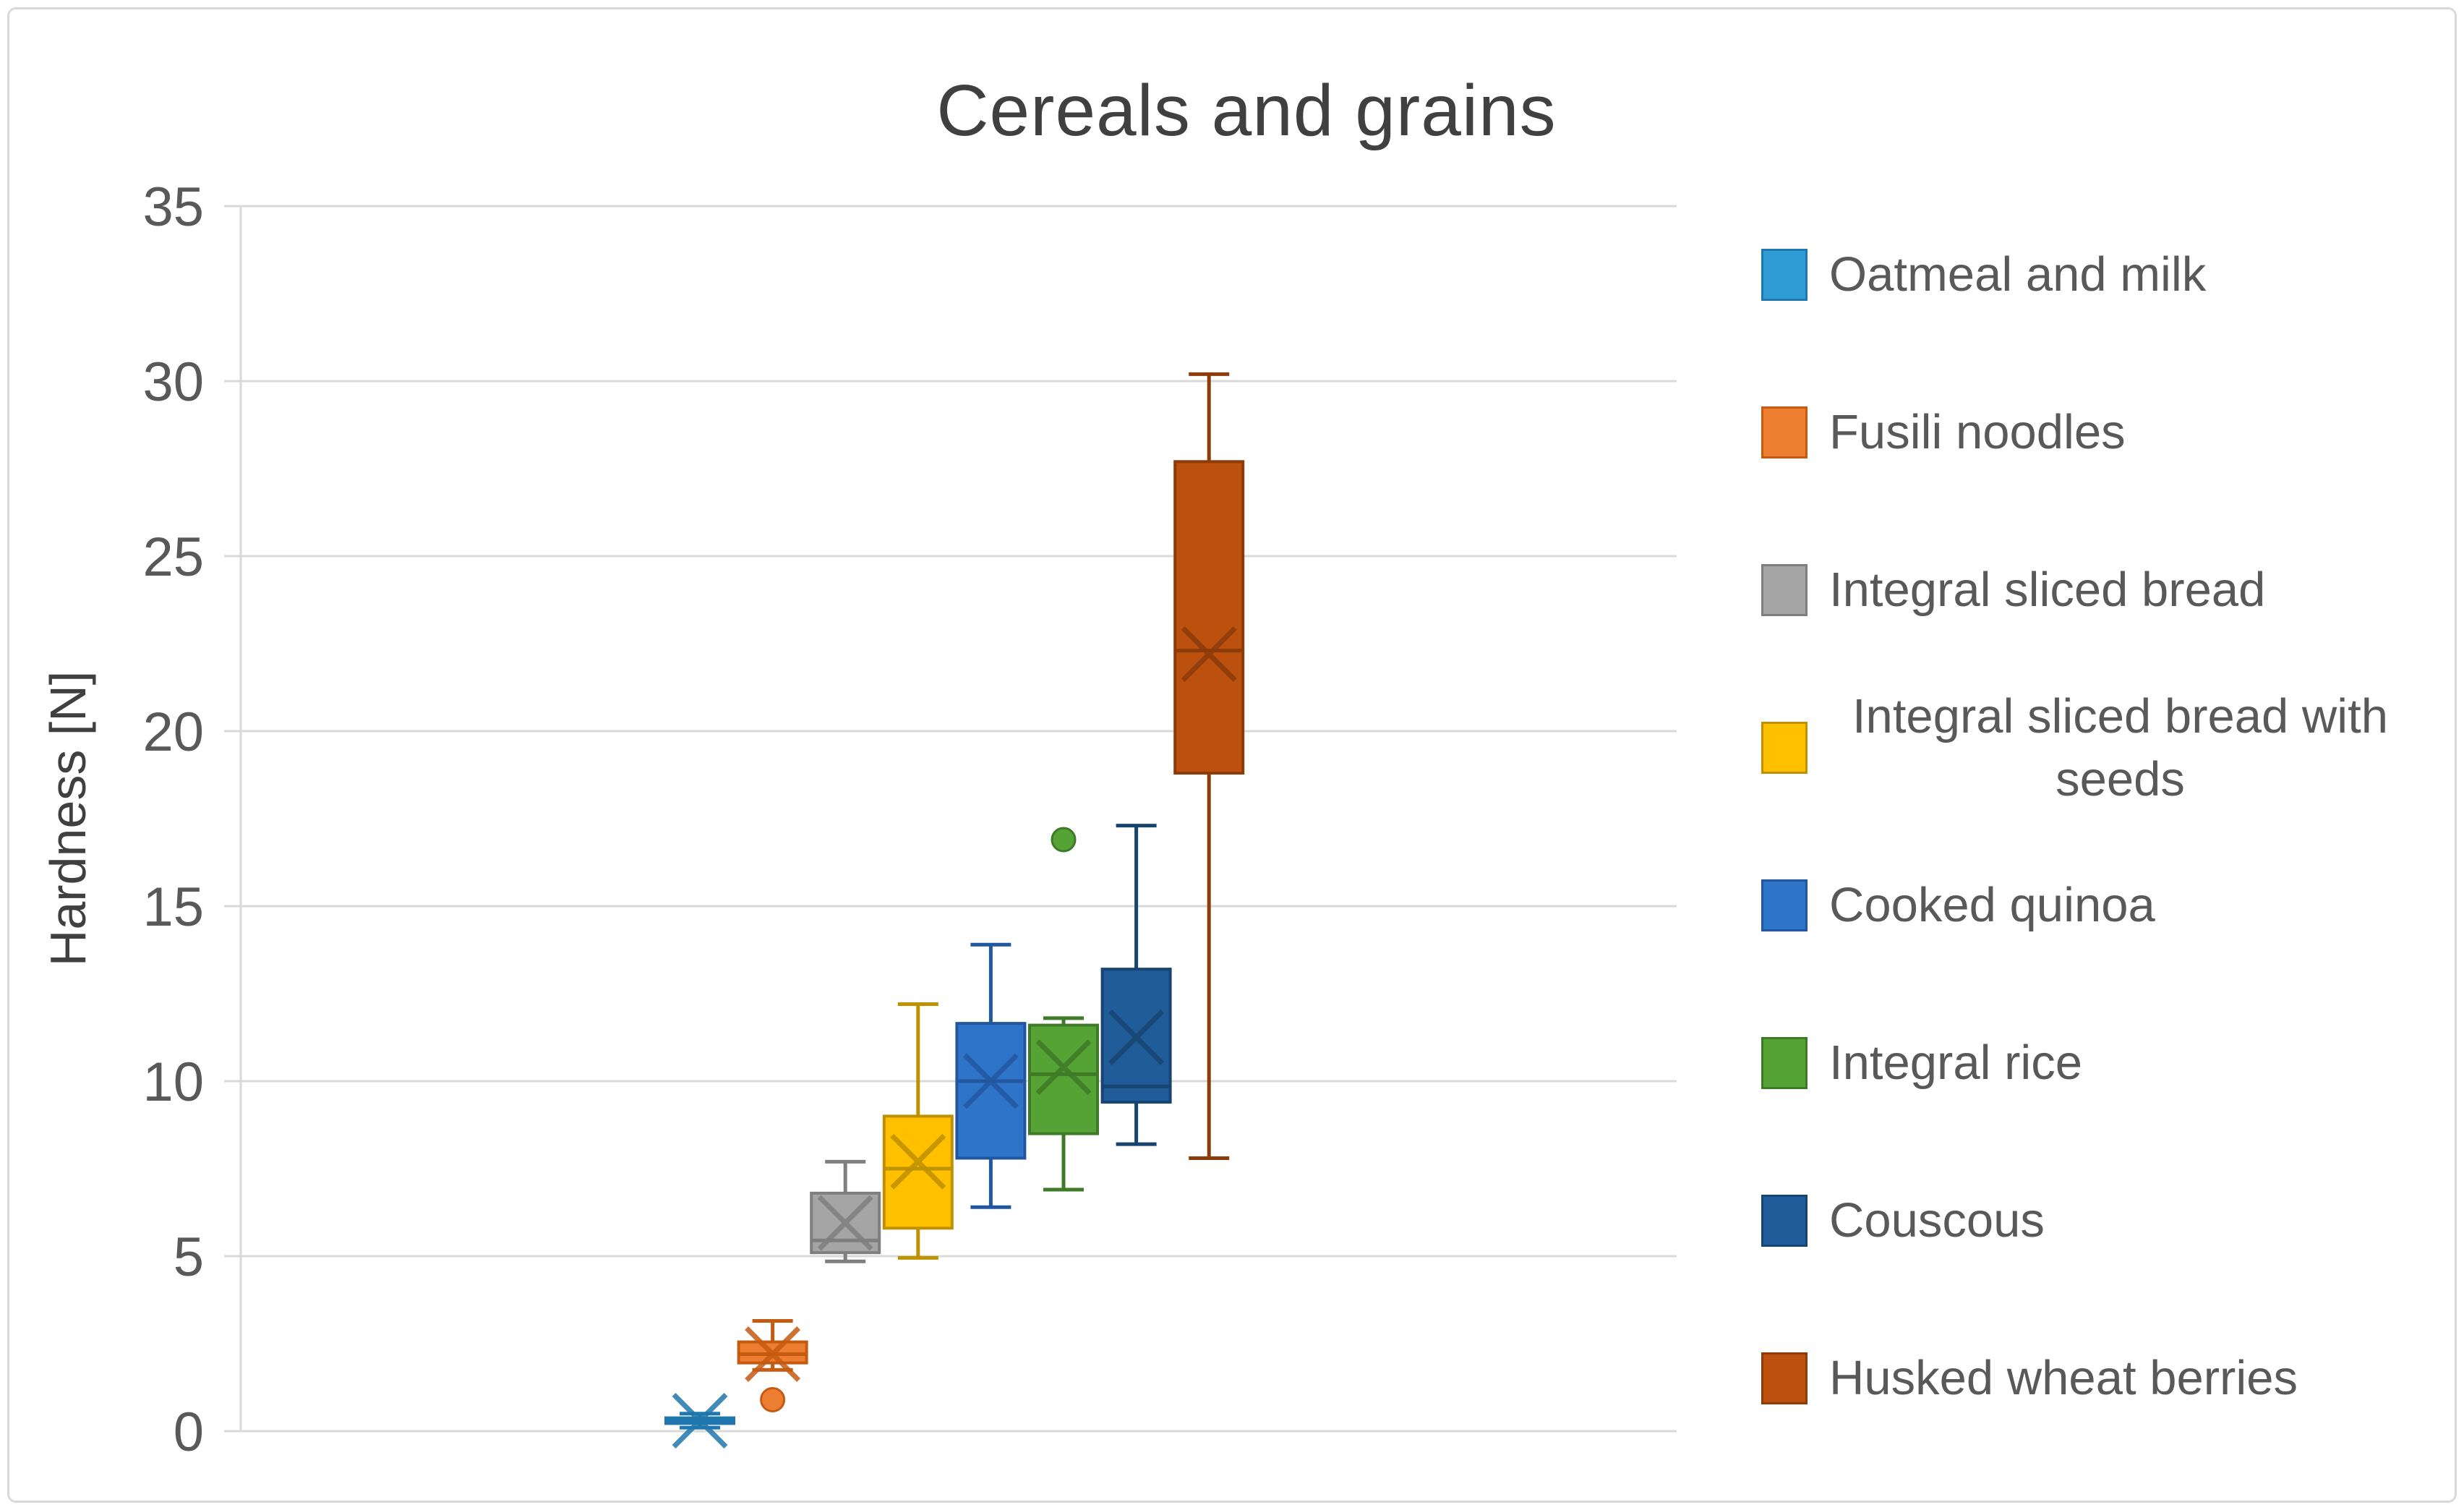 The image size is (2464, 1510). I want to click on legend-label-oatmeal-and-milk: Oatmeal and milk, so click(2018, 274).